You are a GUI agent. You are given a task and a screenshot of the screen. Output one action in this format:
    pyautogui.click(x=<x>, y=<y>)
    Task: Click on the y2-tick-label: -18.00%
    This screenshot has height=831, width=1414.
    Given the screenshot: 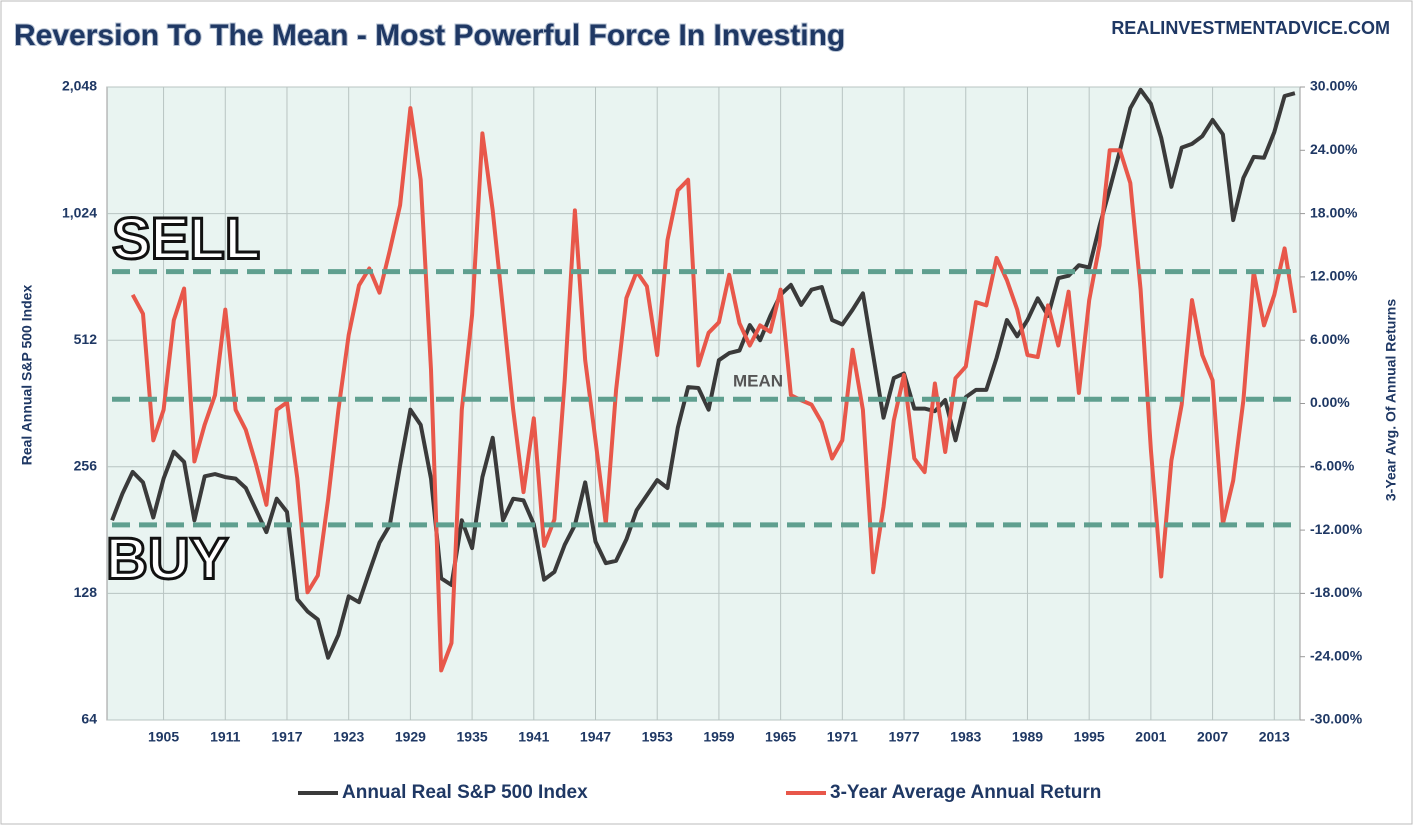 What is the action you would take?
    pyautogui.click(x=1336, y=592)
    